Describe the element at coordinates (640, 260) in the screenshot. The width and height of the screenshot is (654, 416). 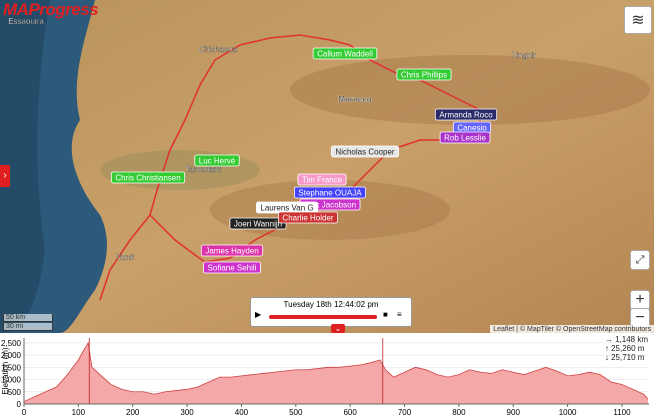
I see `fullscreen-button: ⤢` at that location.